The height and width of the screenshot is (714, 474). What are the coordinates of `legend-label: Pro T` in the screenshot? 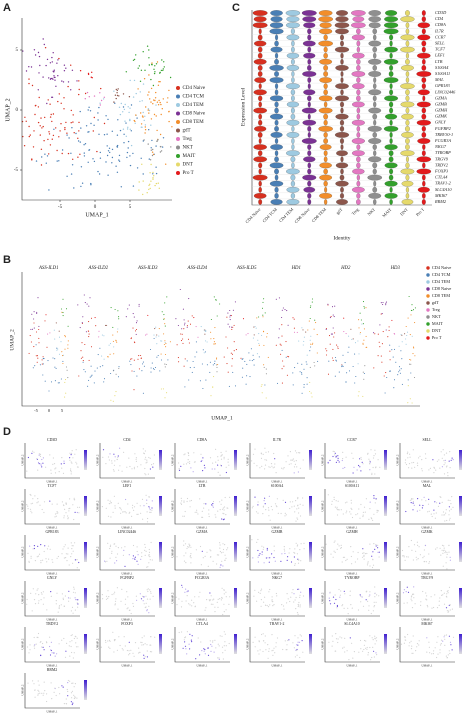 It's located at (188, 173).